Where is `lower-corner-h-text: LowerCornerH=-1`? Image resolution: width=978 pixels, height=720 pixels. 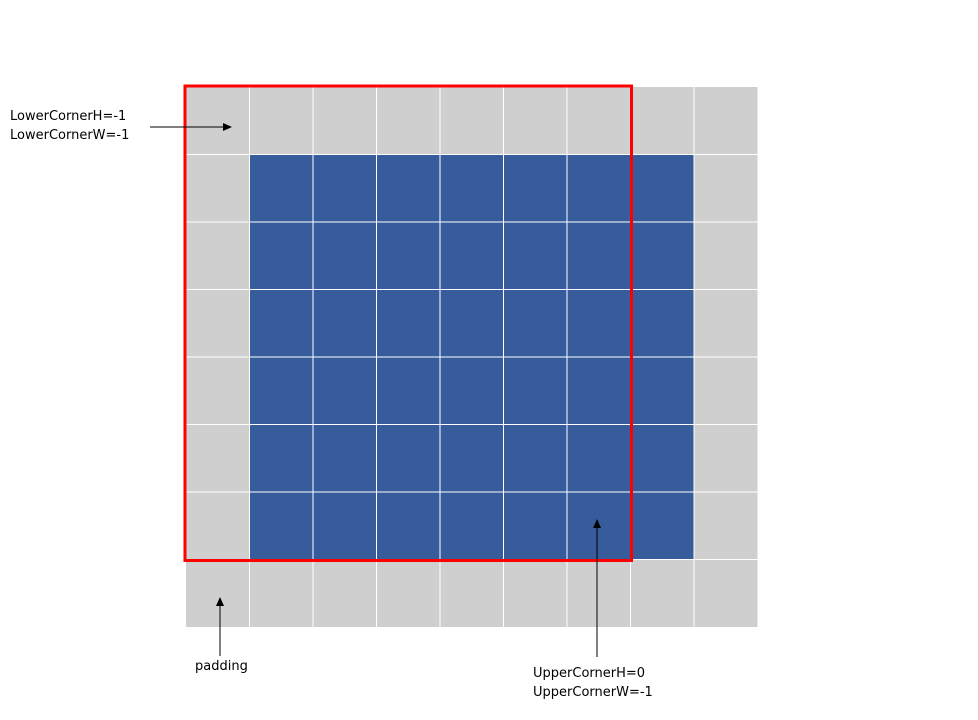
lower-corner-h-text: LowerCornerH=-1 is located at coordinates (68, 116).